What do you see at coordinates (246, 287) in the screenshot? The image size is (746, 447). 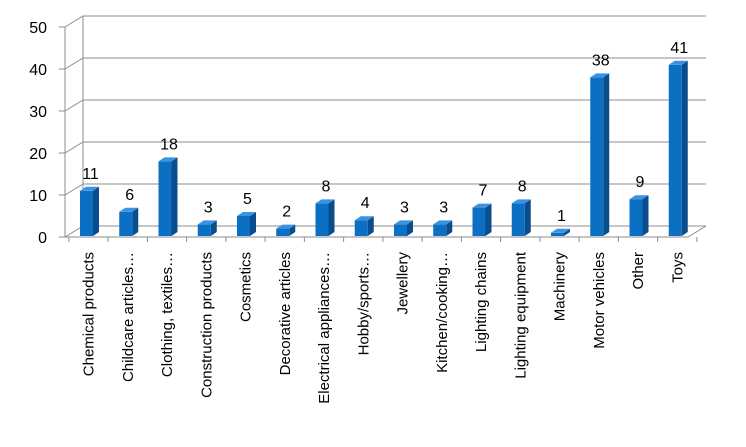 I see `category-label: Cosmetics` at bounding box center [246, 287].